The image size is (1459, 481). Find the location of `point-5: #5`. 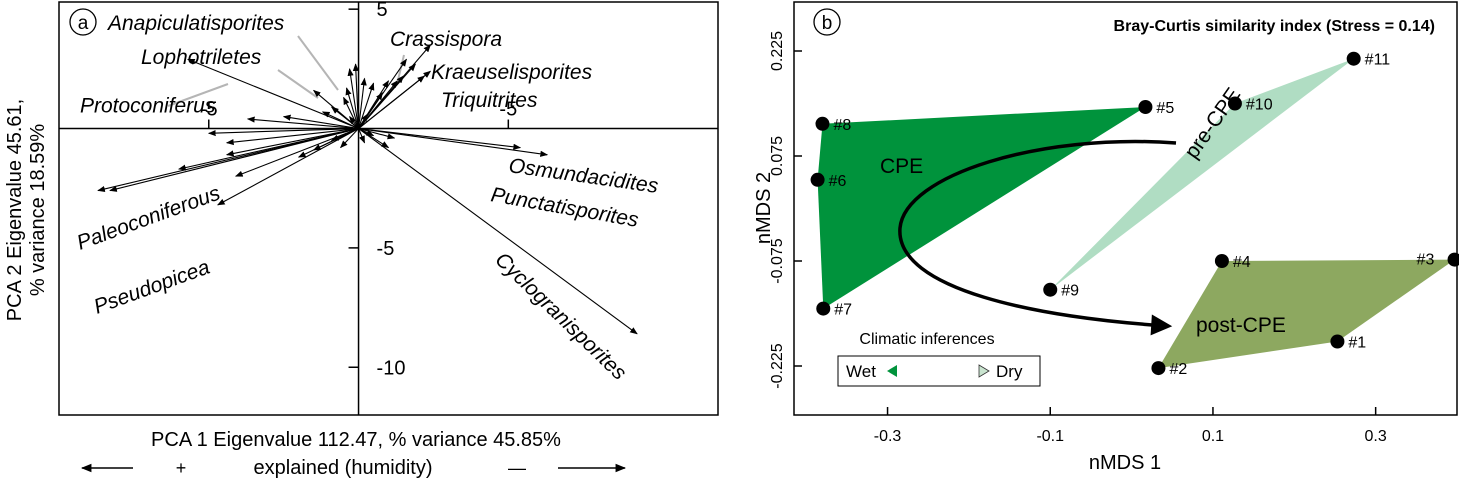

point-5: #5 is located at coordinates (1156, 108).